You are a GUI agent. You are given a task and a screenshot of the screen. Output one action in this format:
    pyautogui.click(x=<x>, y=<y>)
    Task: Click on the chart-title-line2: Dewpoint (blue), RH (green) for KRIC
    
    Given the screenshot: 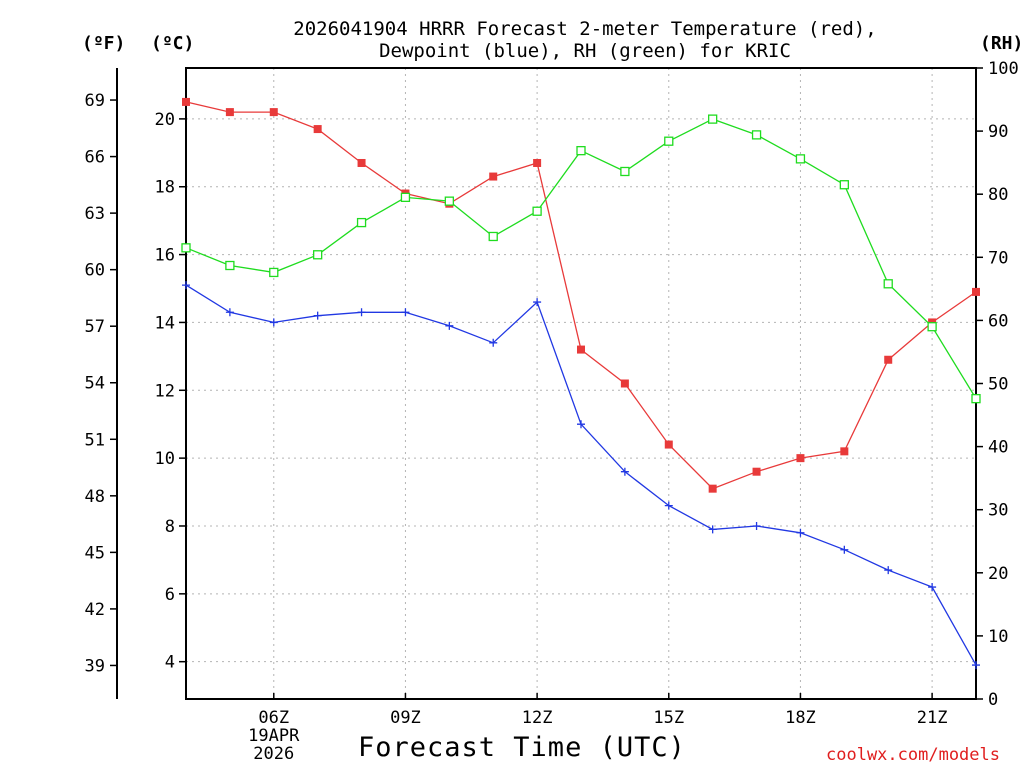 What is the action you would take?
    pyautogui.click(x=585, y=51)
    